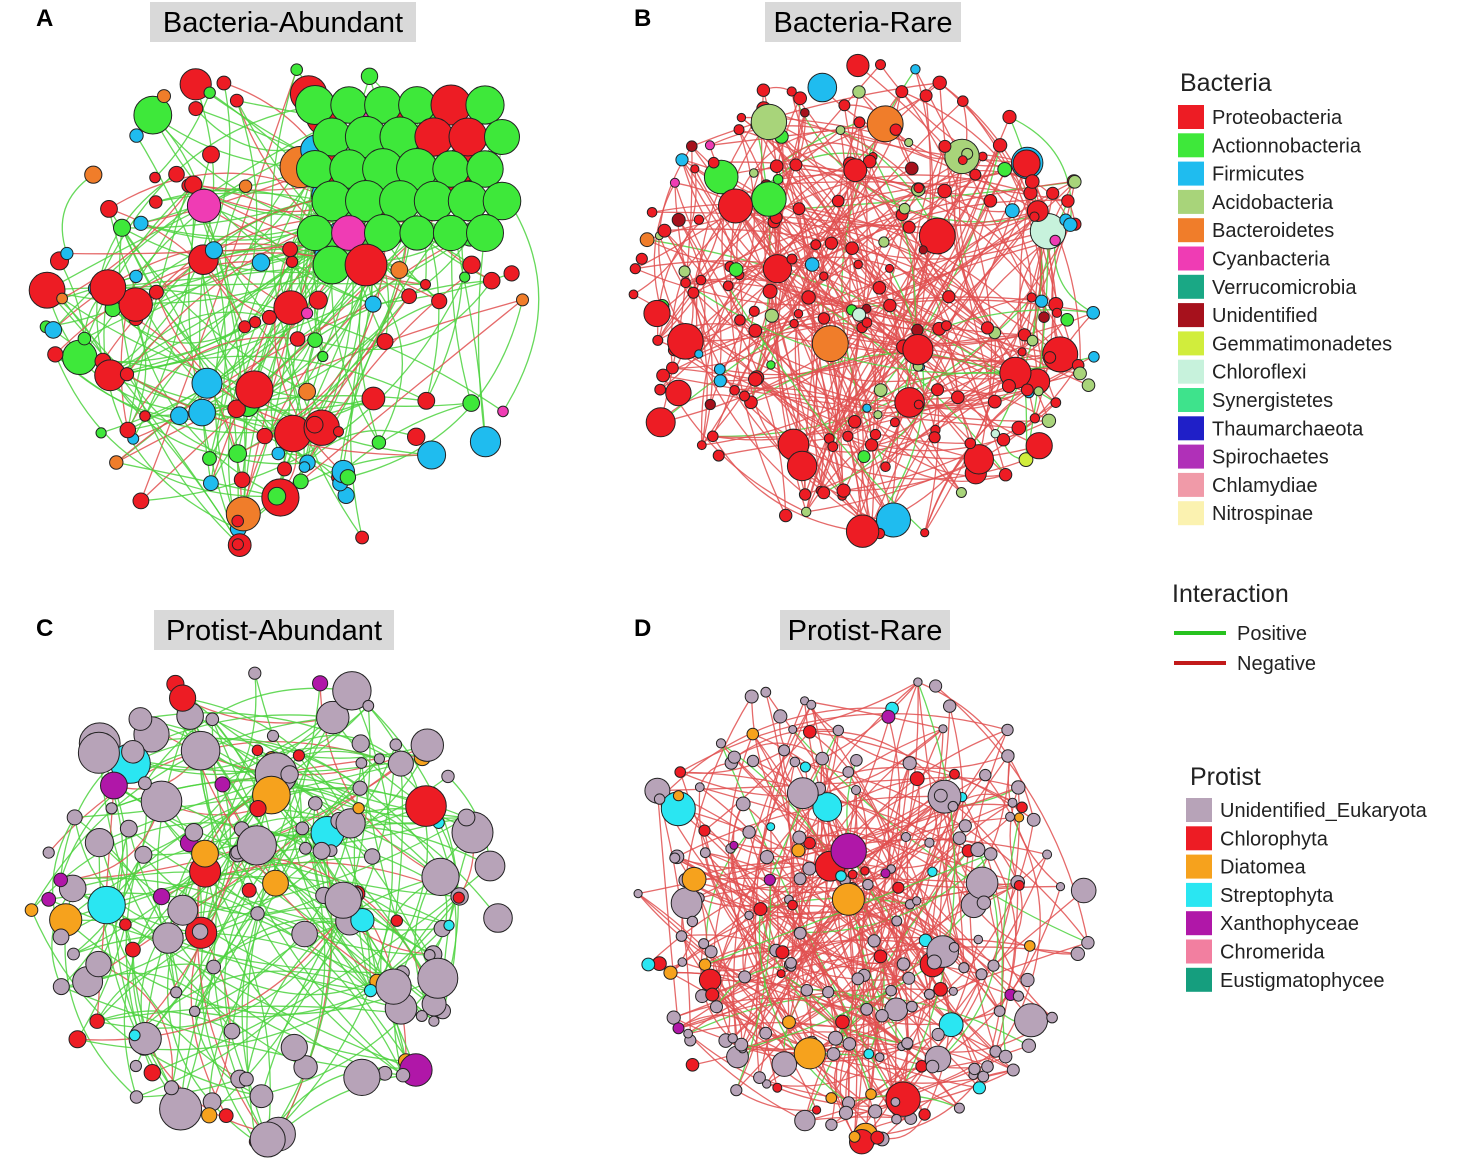 The width and height of the screenshot is (1476, 1160). Describe the element at coordinates (1273, 203) in the screenshot. I see `legend-bacteria-label-3: Acidobacteria` at that location.